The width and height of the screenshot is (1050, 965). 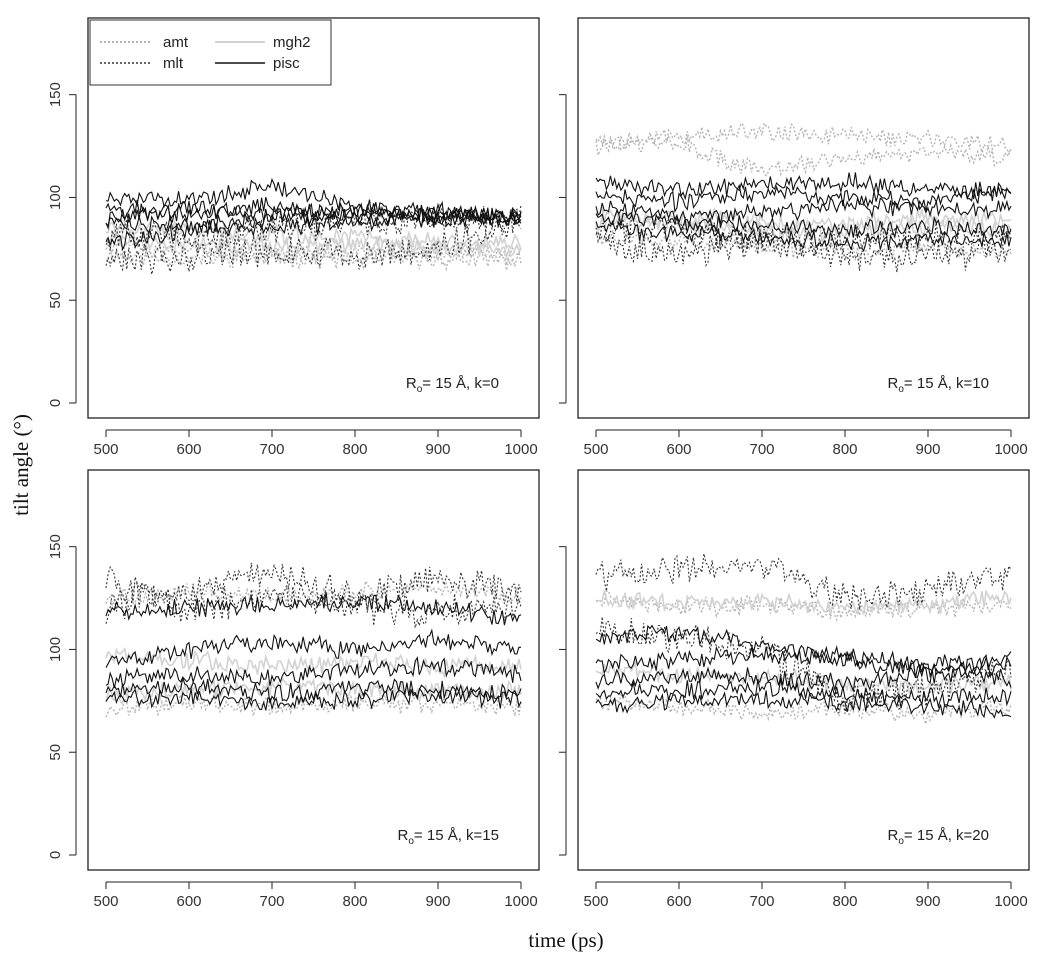 I want to click on y-axis-title: tilt angle (°), so click(x=21, y=465).